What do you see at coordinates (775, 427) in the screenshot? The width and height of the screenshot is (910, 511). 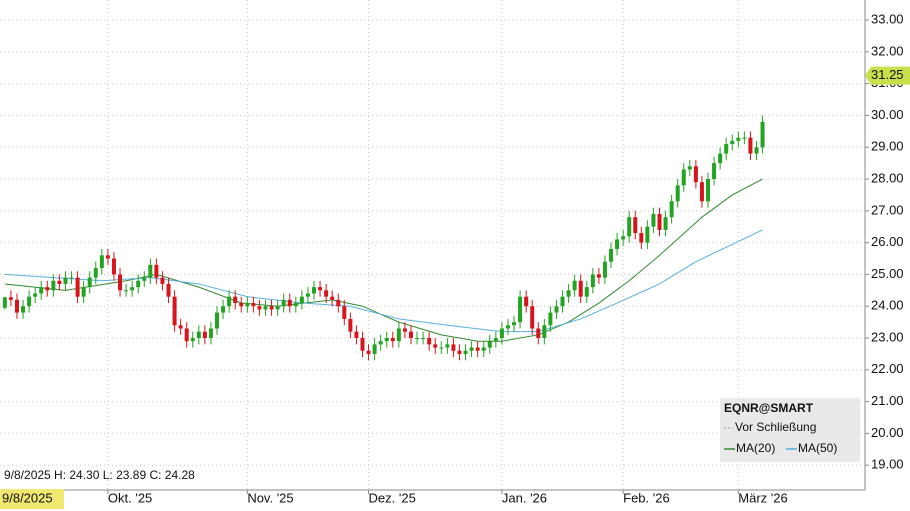 I see `legend-note: Vor Schließung` at bounding box center [775, 427].